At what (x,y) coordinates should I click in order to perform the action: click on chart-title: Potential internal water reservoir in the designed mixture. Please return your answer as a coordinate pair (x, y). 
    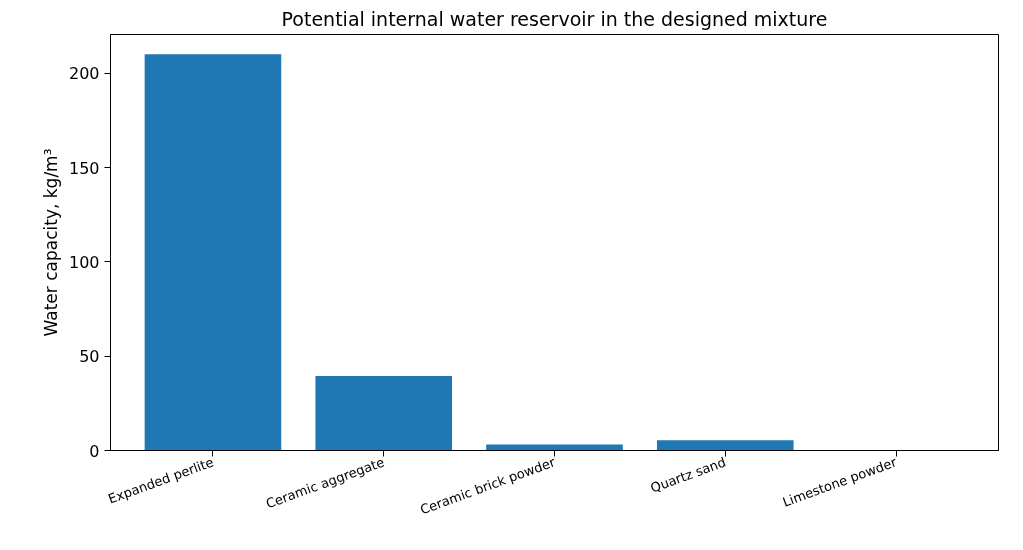
    Looking at the image, I should click on (554, 18).